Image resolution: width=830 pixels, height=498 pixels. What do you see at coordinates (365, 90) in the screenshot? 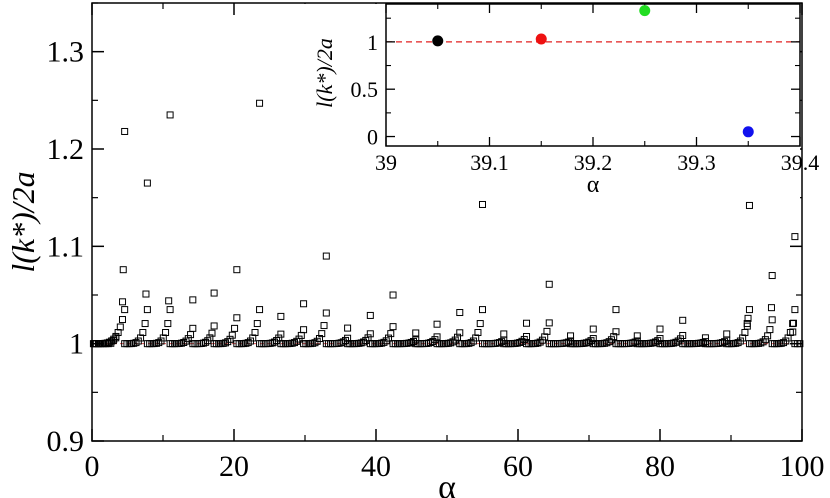
I see `inset-y-tick-labels: 00.51` at bounding box center [365, 90].